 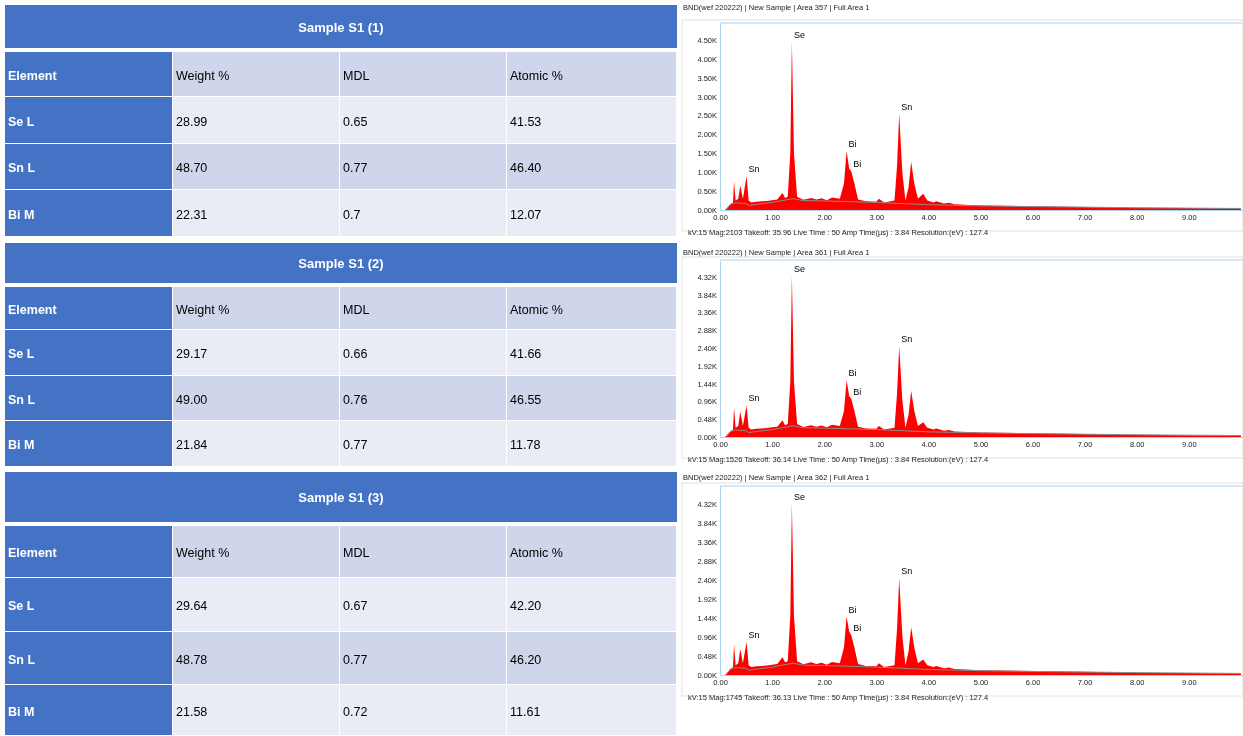 I want to click on text: 29.64, so click(x=192, y=606).